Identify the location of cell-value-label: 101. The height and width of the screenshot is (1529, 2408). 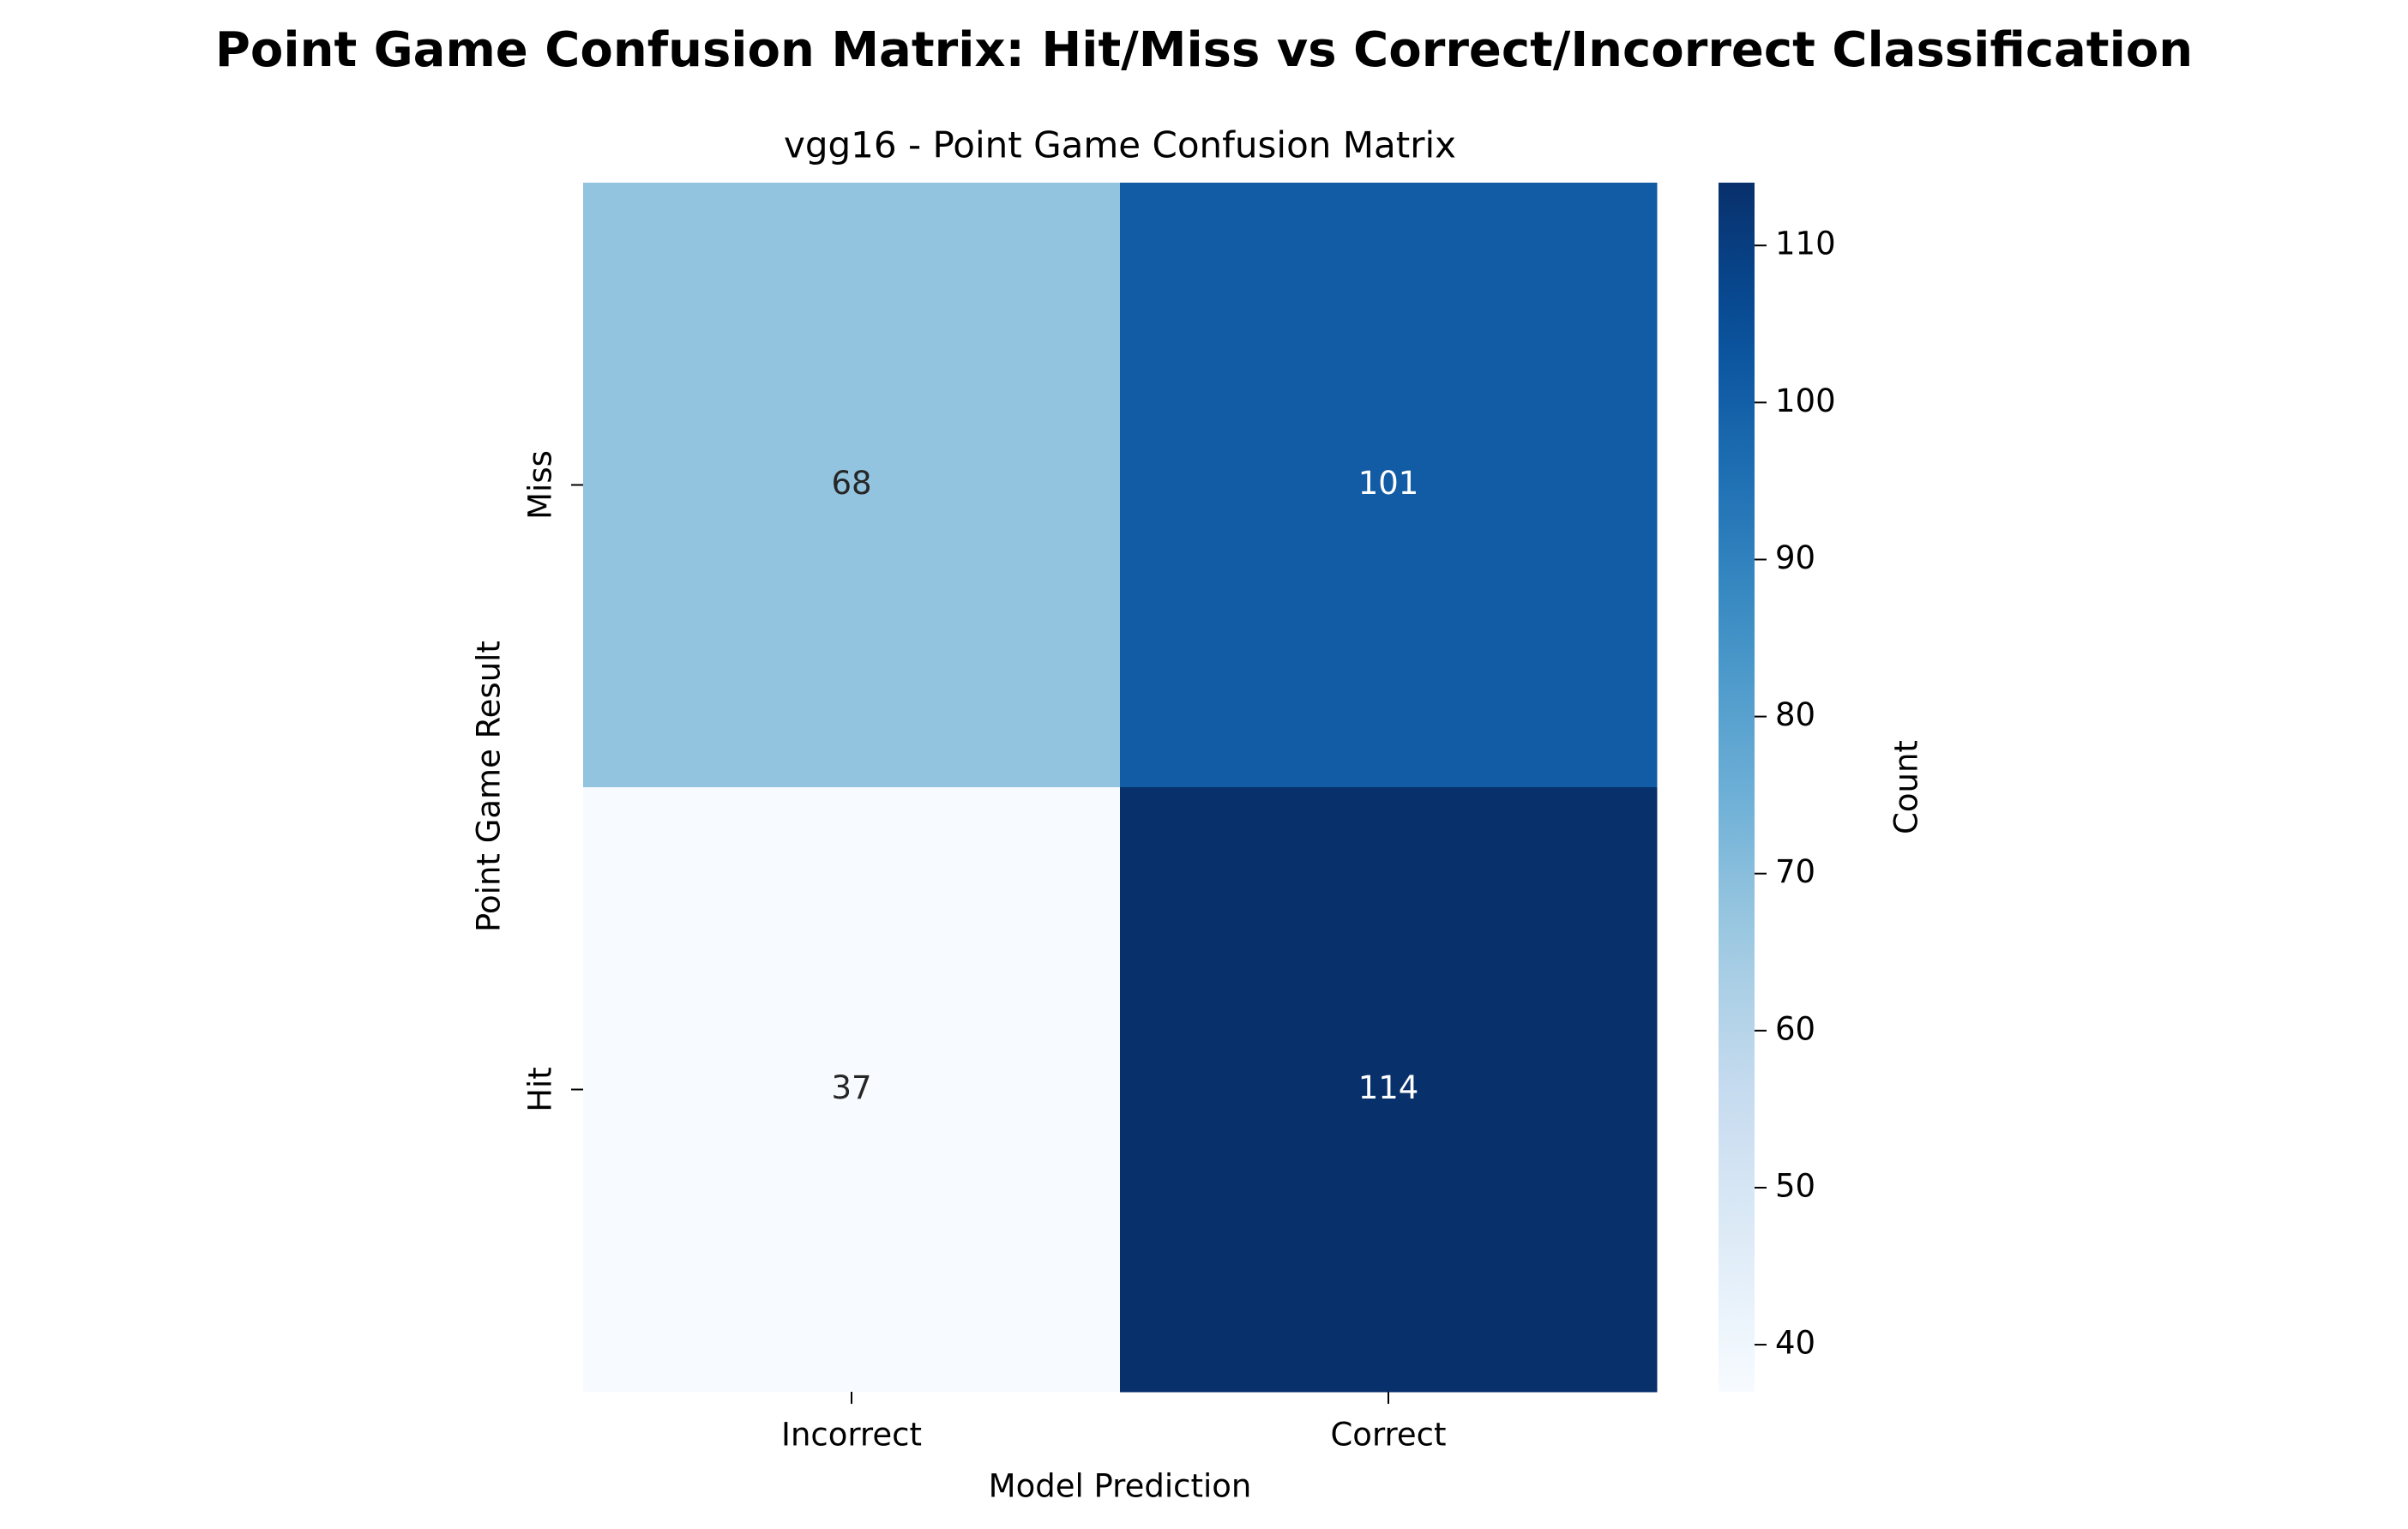
(1388, 483).